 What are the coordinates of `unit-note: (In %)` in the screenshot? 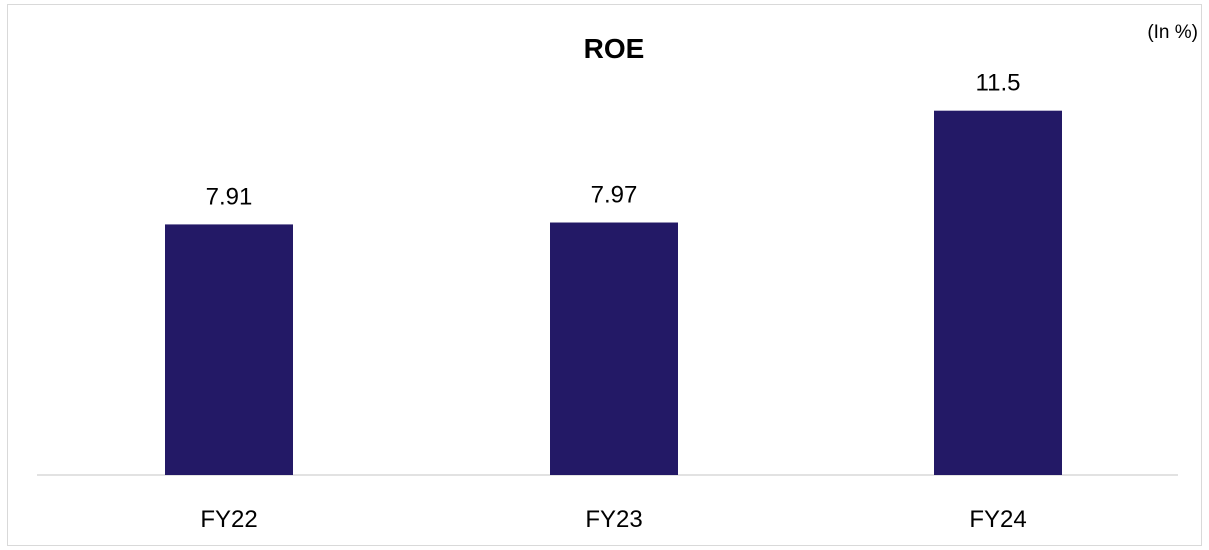 It's located at (1172, 32).